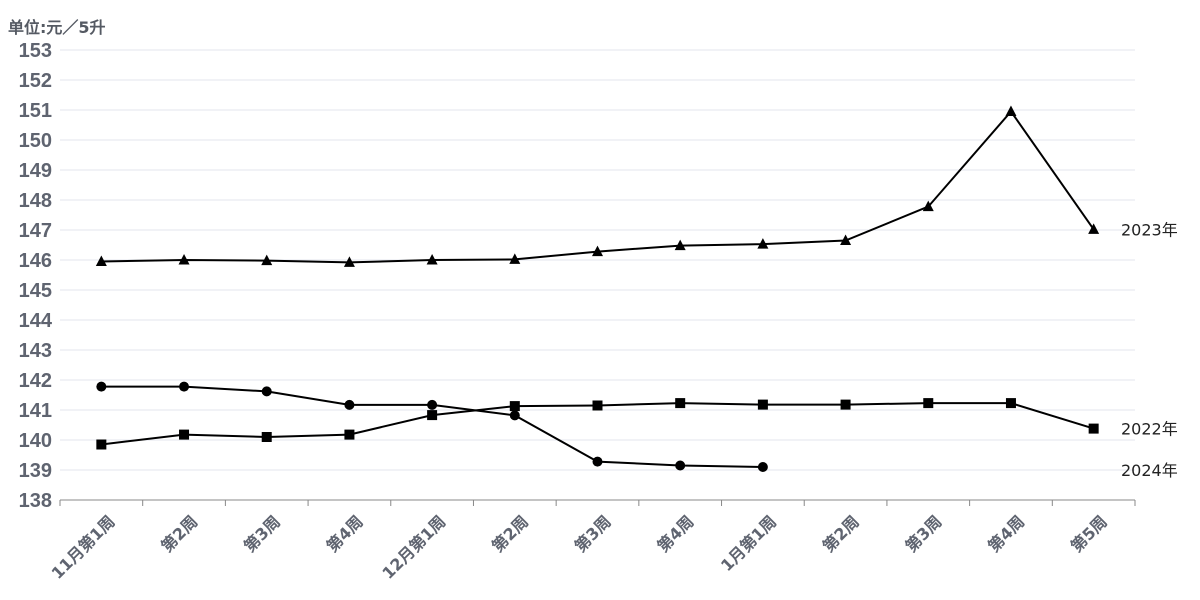 This screenshot has width=1200, height=600. What do you see at coordinates (35, 111) in the screenshot?
I see `y-tick-label: 151` at bounding box center [35, 111].